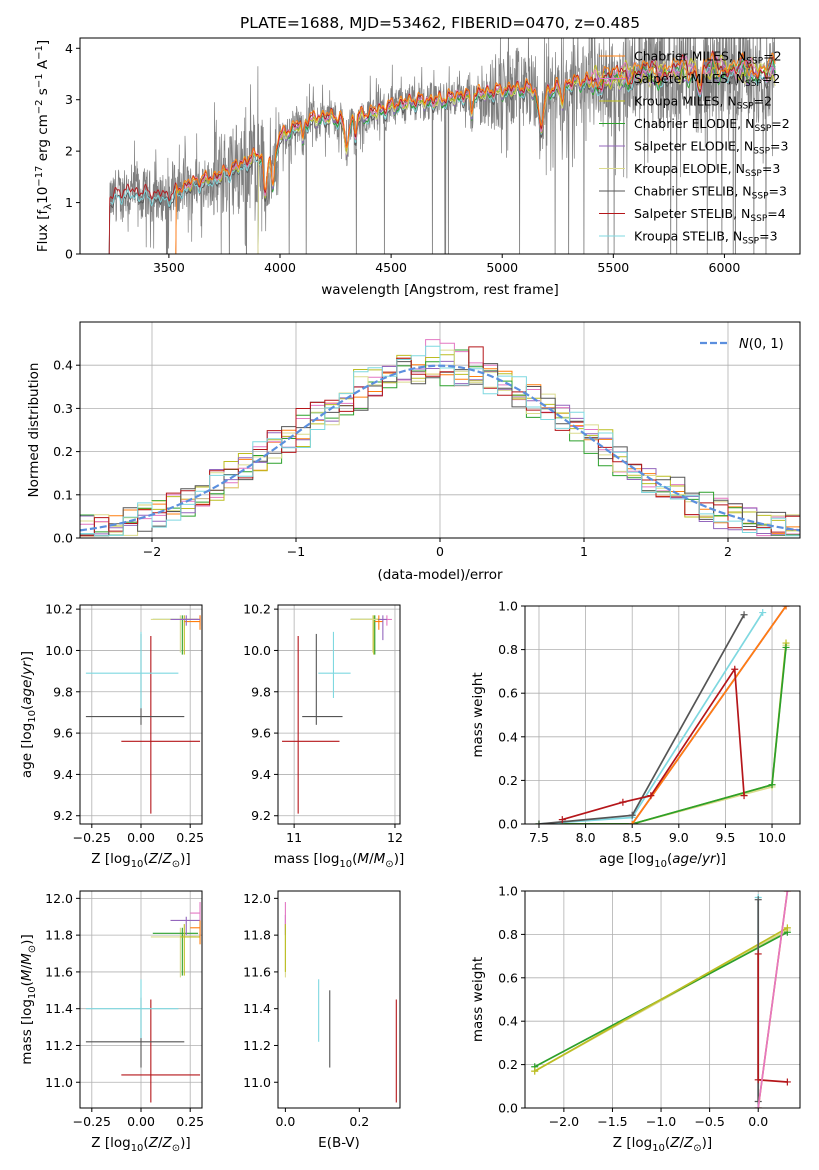 The height and width of the screenshot is (1170, 819). I want to click on legend-model: Chabrier MILES, so click(681, 56).